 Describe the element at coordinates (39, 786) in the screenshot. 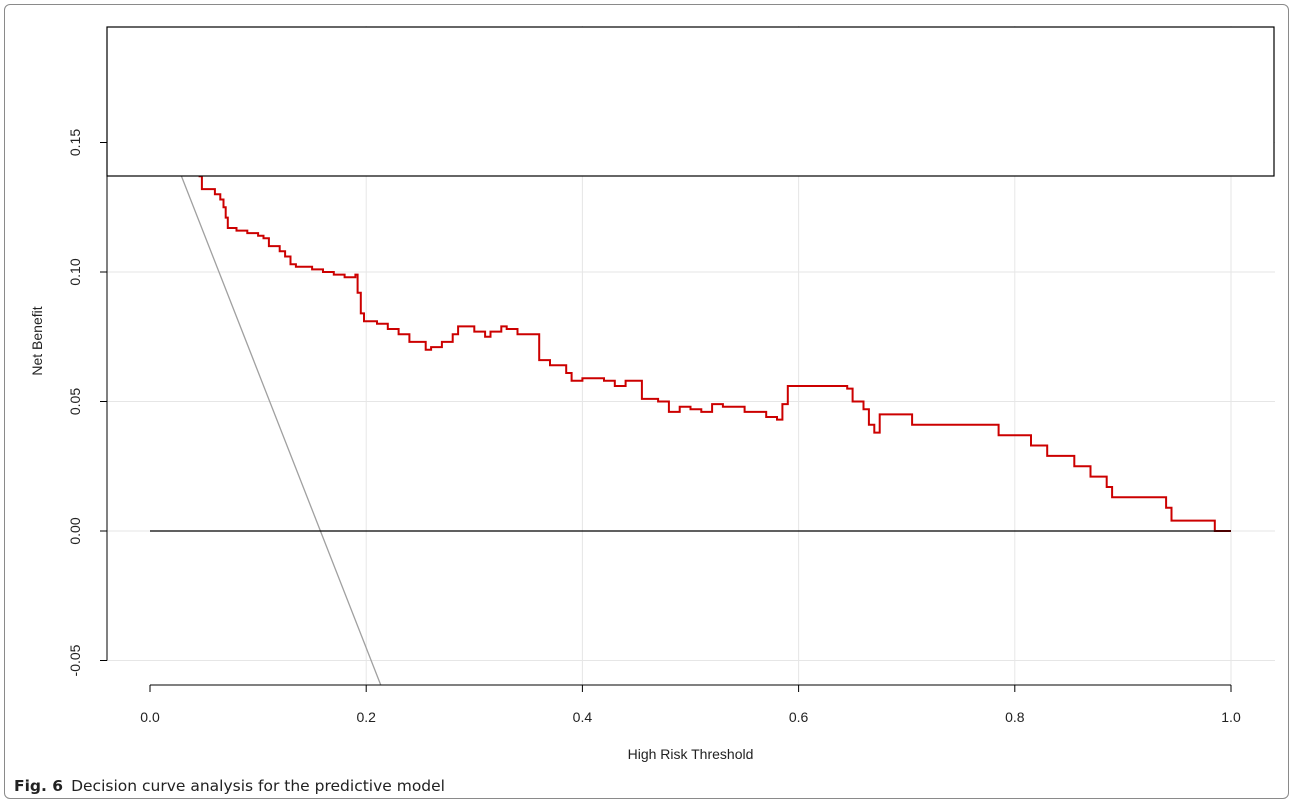

I see `caption-label: Fig. 6` at that location.